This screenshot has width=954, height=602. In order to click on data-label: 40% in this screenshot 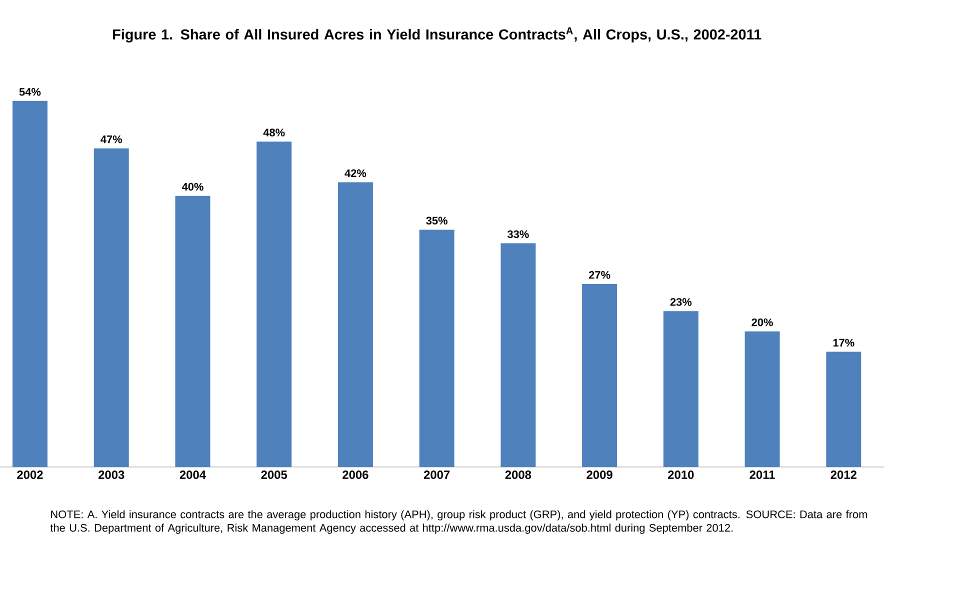, I will do `click(193, 186)`.